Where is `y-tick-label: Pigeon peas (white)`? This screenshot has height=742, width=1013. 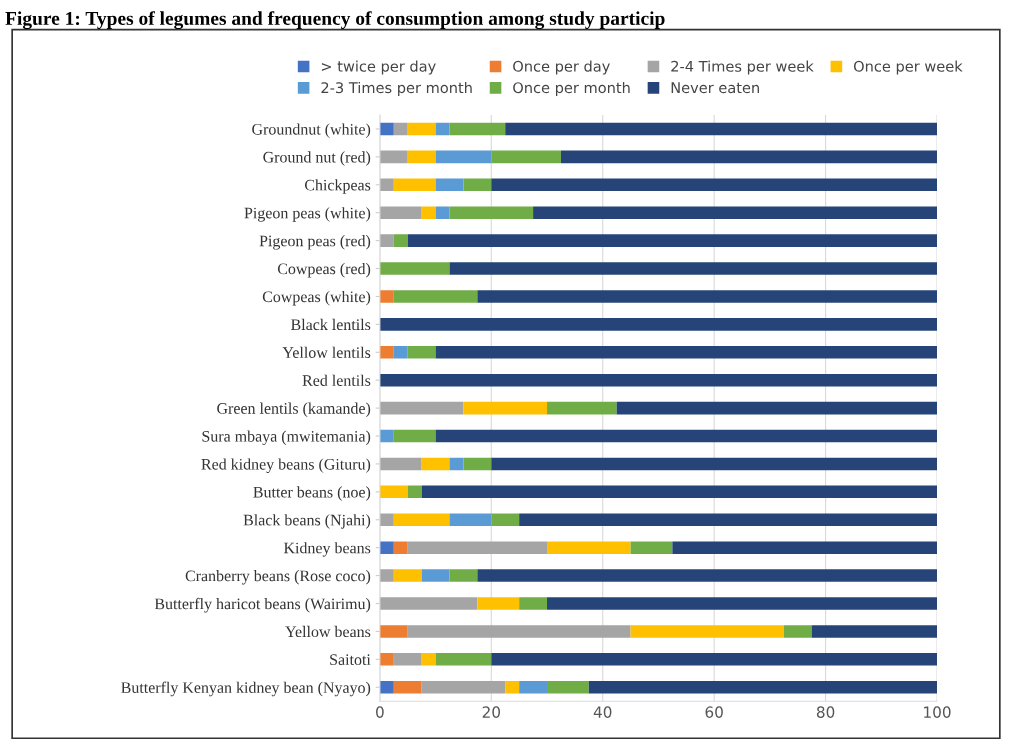
y-tick-label: Pigeon peas (white) is located at coordinates (307, 214).